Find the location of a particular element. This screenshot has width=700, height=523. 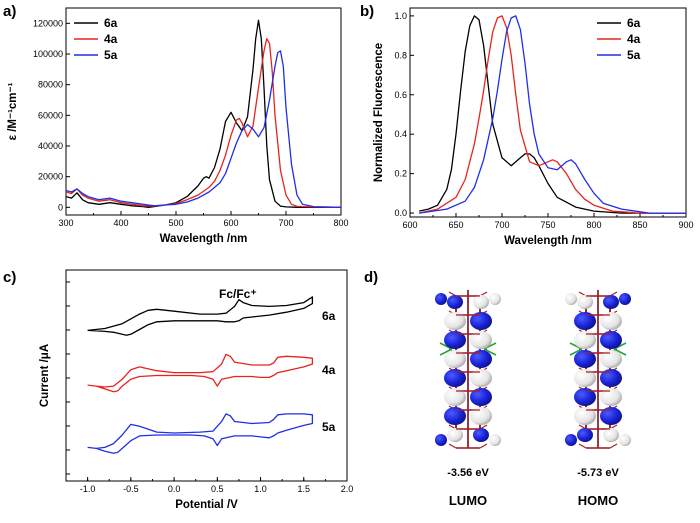

y-tick-label: 1.0 is located at coordinates (400, 16).